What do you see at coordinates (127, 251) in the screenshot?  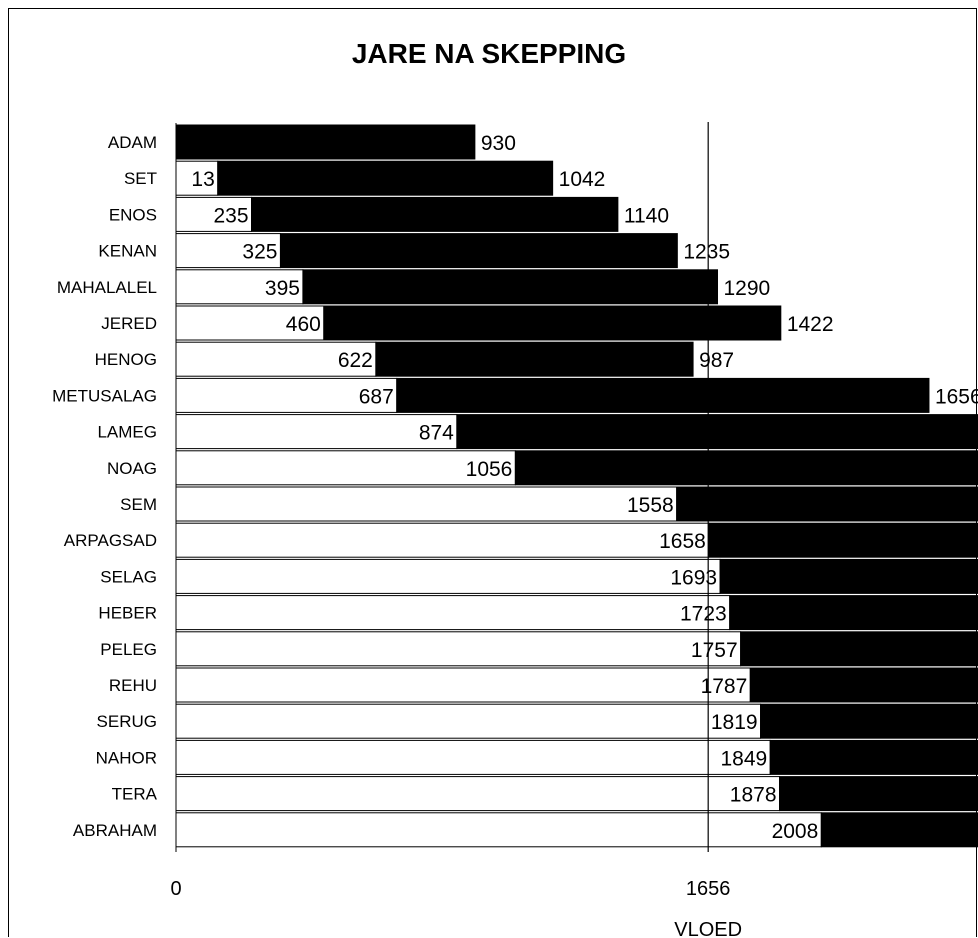 I see `category-label: KENAN` at bounding box center [127, 251].